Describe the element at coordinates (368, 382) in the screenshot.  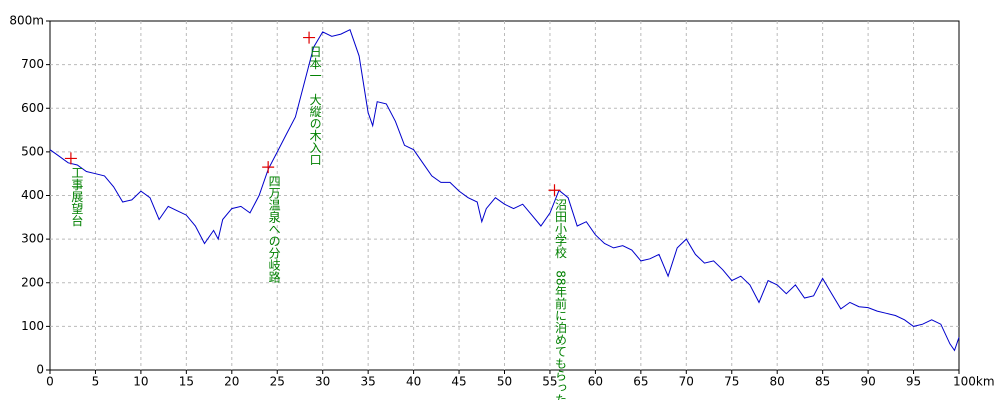
I see `x-tick-label: 35` at that location.